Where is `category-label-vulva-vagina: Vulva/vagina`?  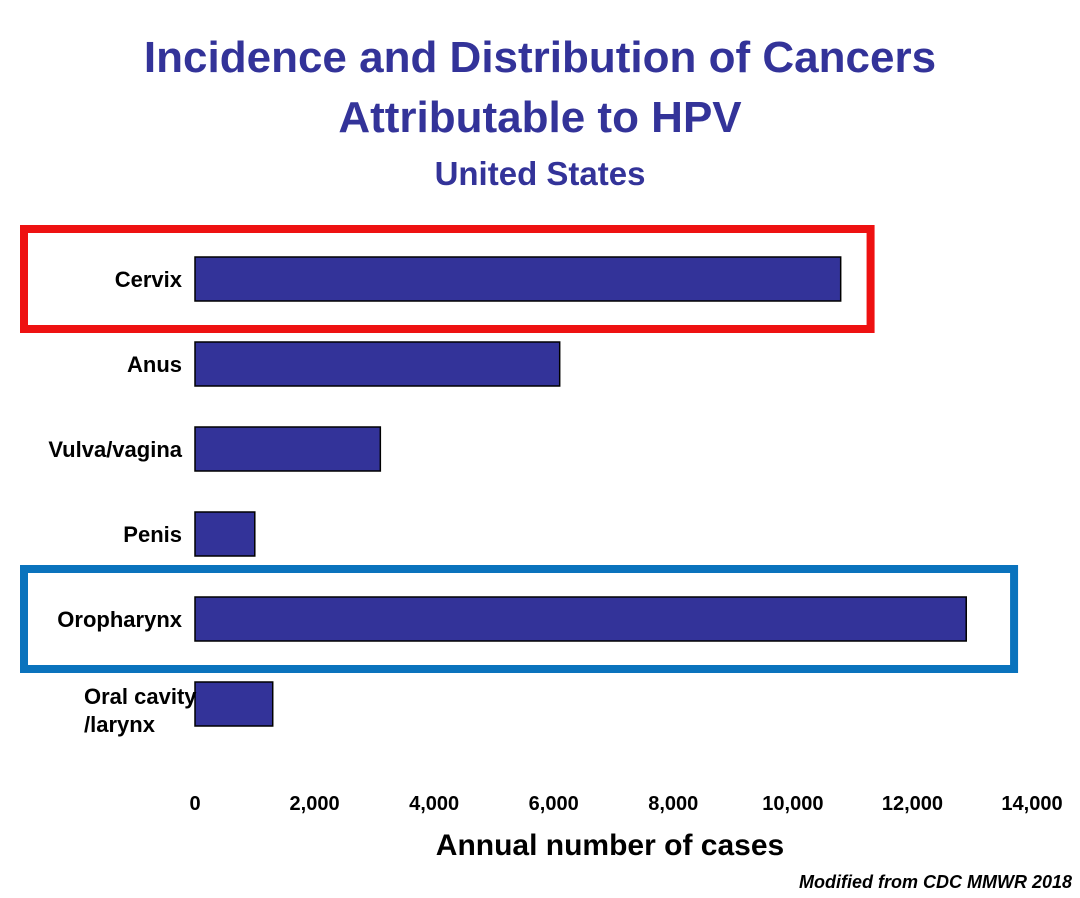
category-label-vulva-vagina: Vulva/vagina is located at coordinates (115, 449).